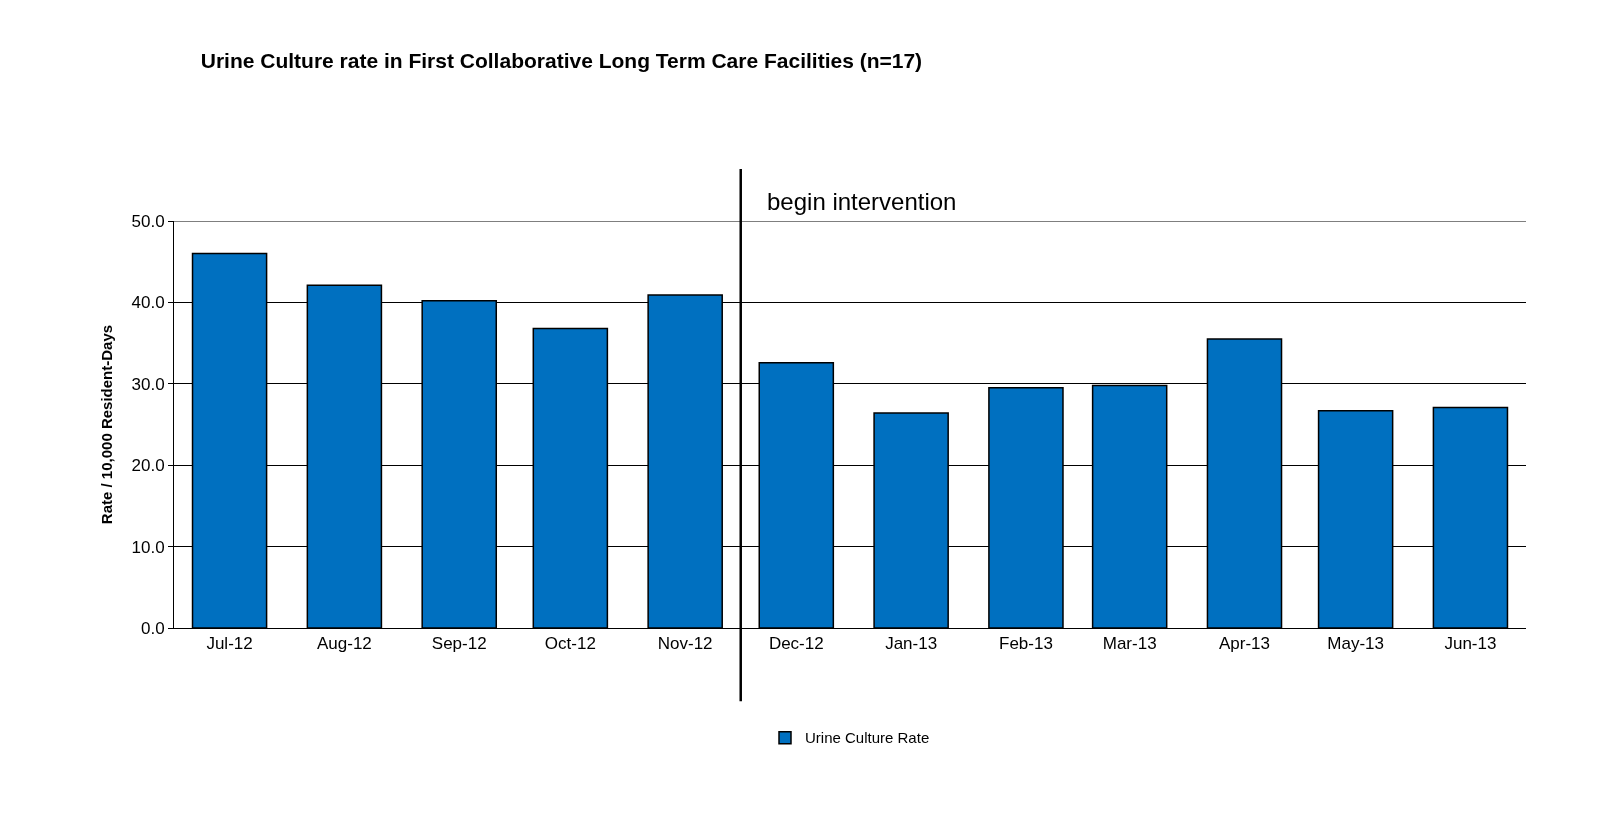  I want to click on y-tick-label: 0.0, so click(152, 628).